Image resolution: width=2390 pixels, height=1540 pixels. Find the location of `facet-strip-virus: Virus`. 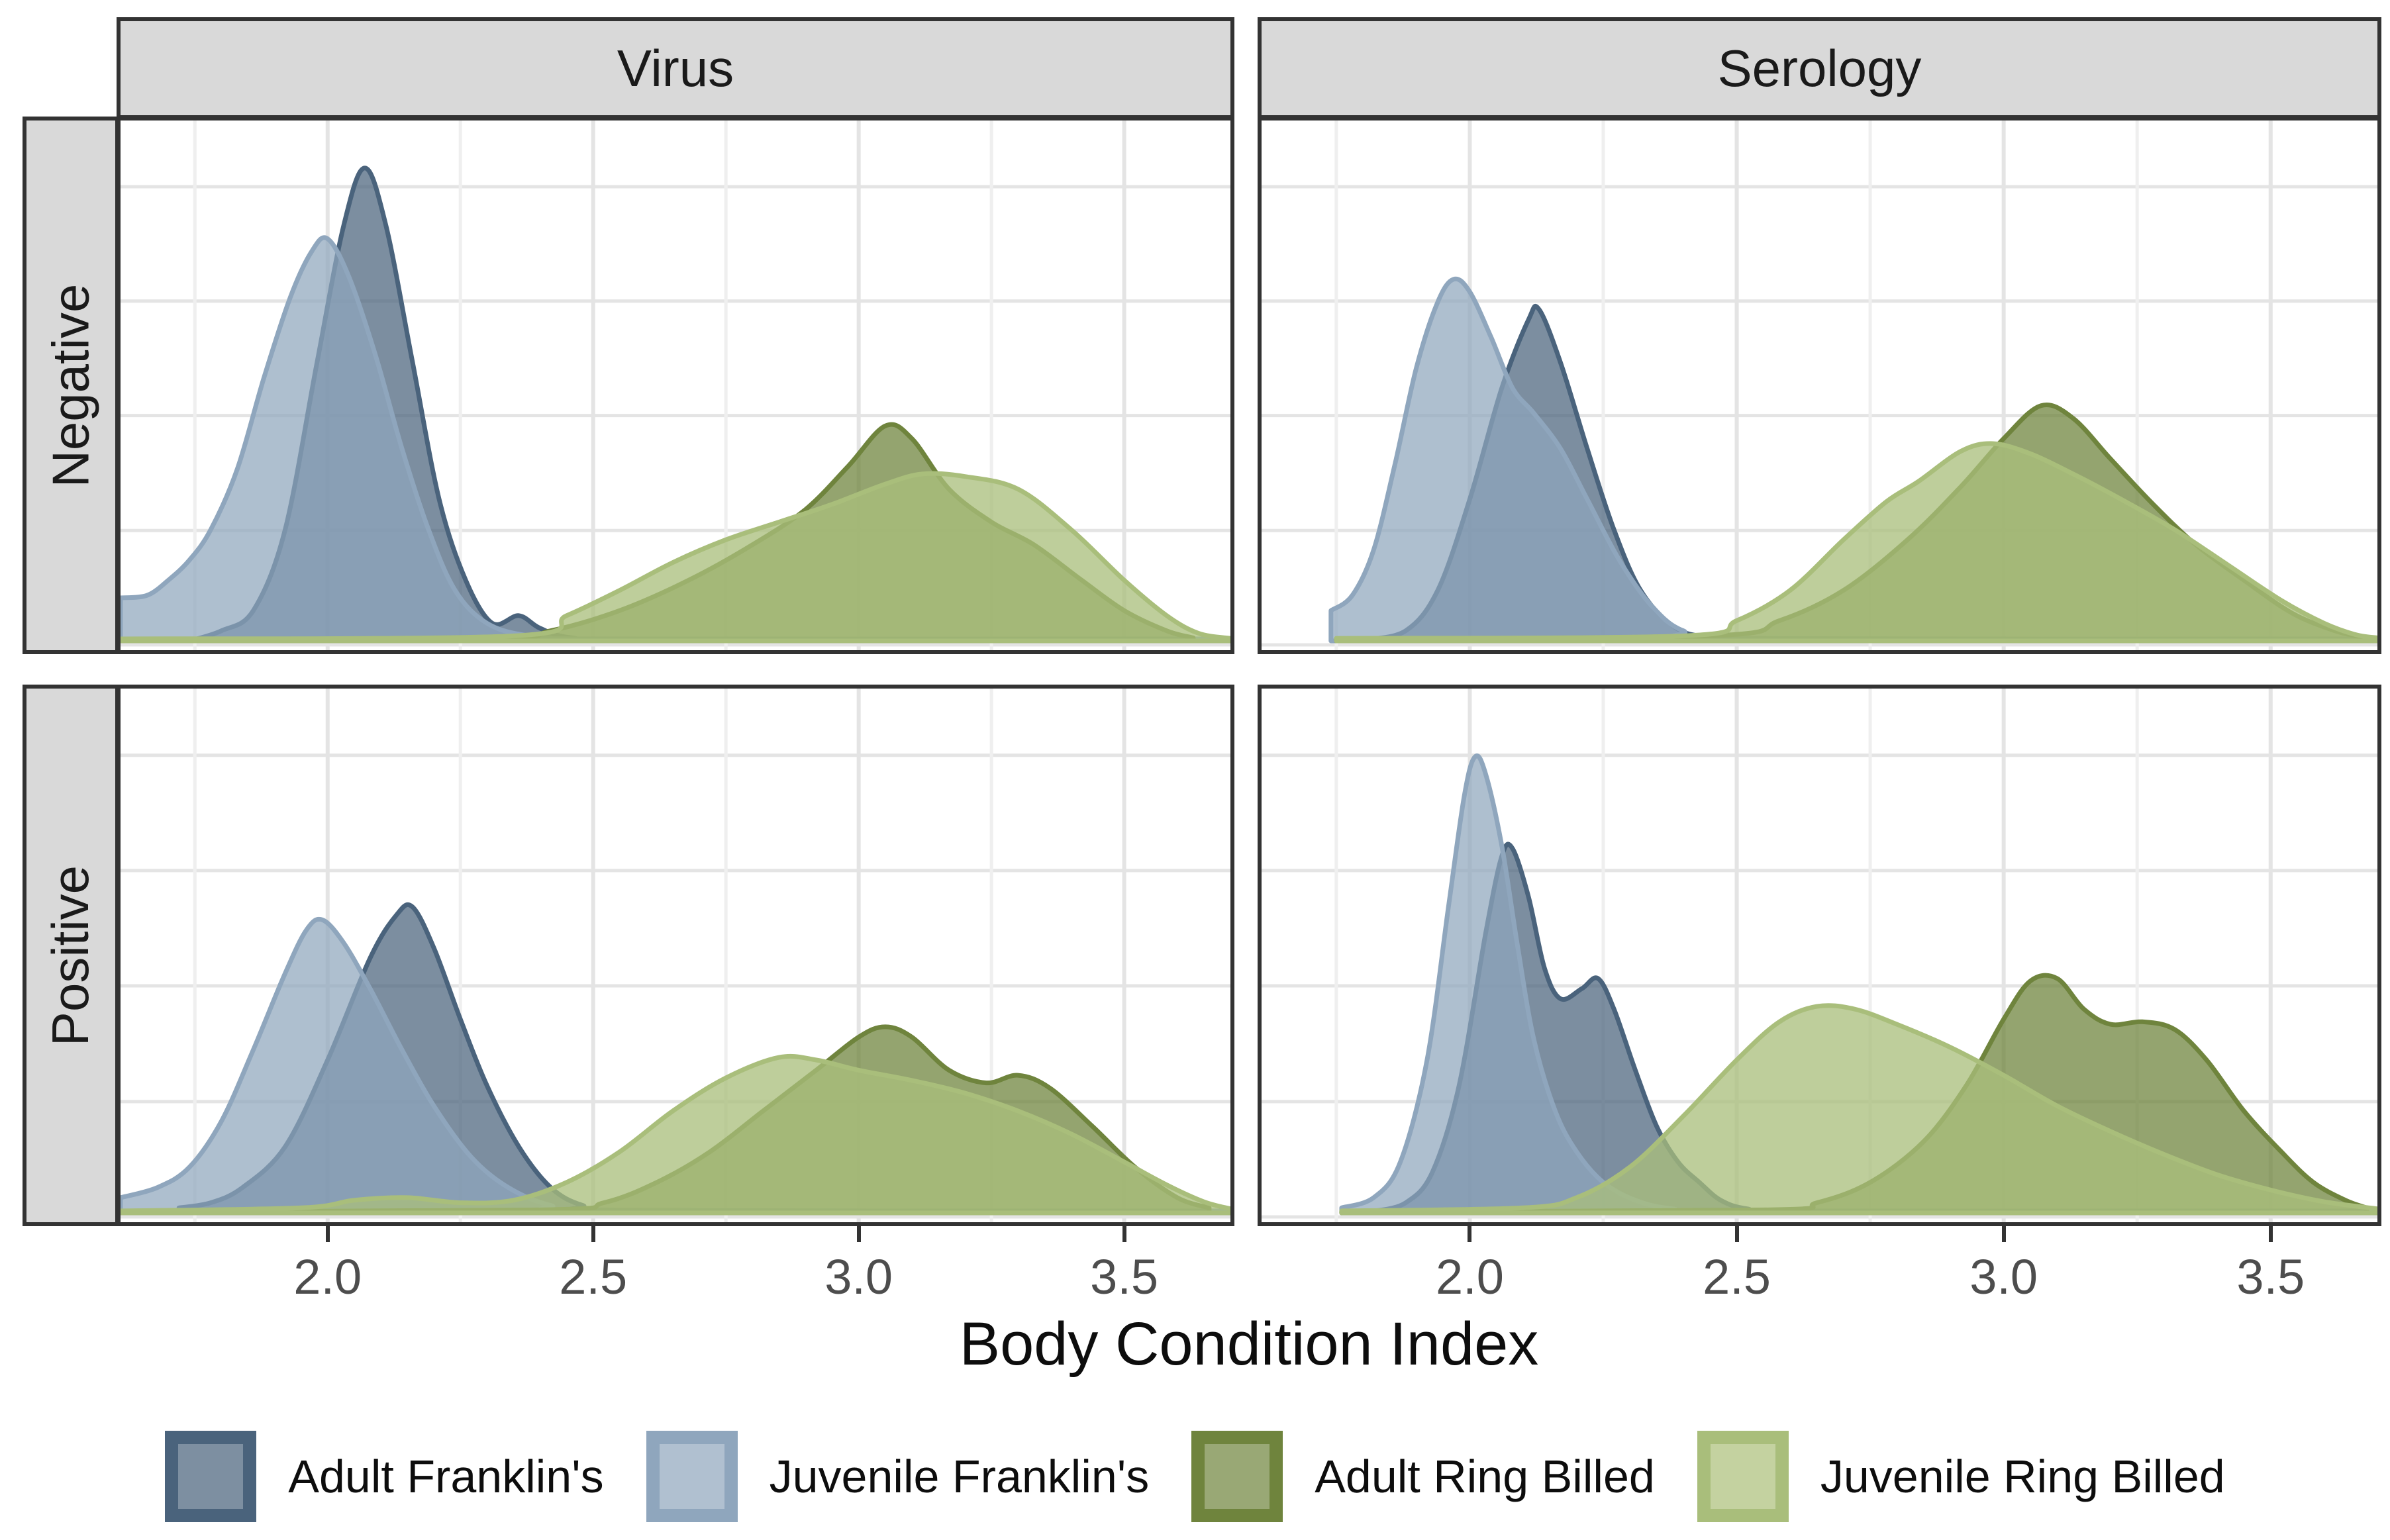

facet-strip-virus: Virus is located at coordinates (675, 68).